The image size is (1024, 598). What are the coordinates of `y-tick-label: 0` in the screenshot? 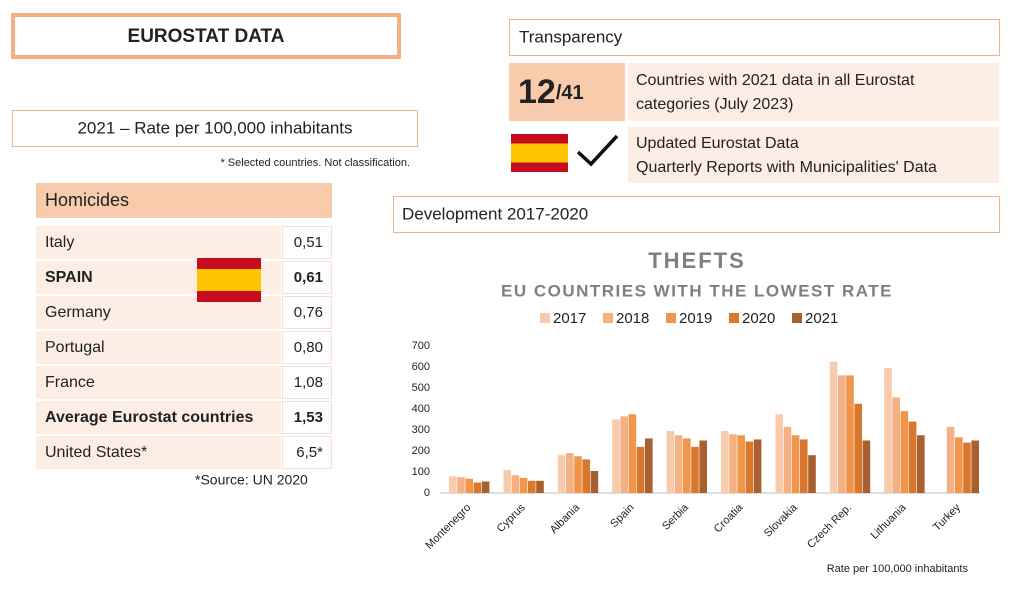 It's located at (427, 493).